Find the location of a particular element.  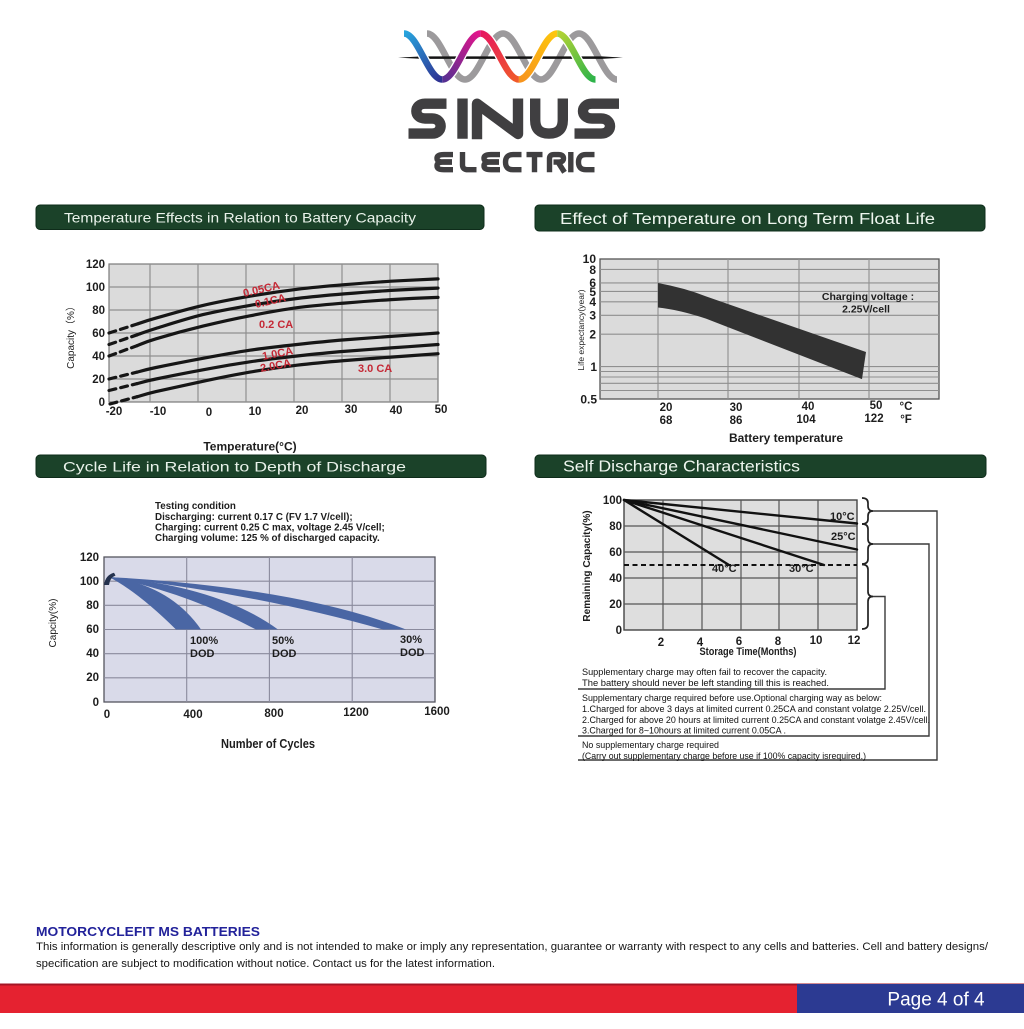

svg-text: 1.0CA is located at coordinates (277, 354).